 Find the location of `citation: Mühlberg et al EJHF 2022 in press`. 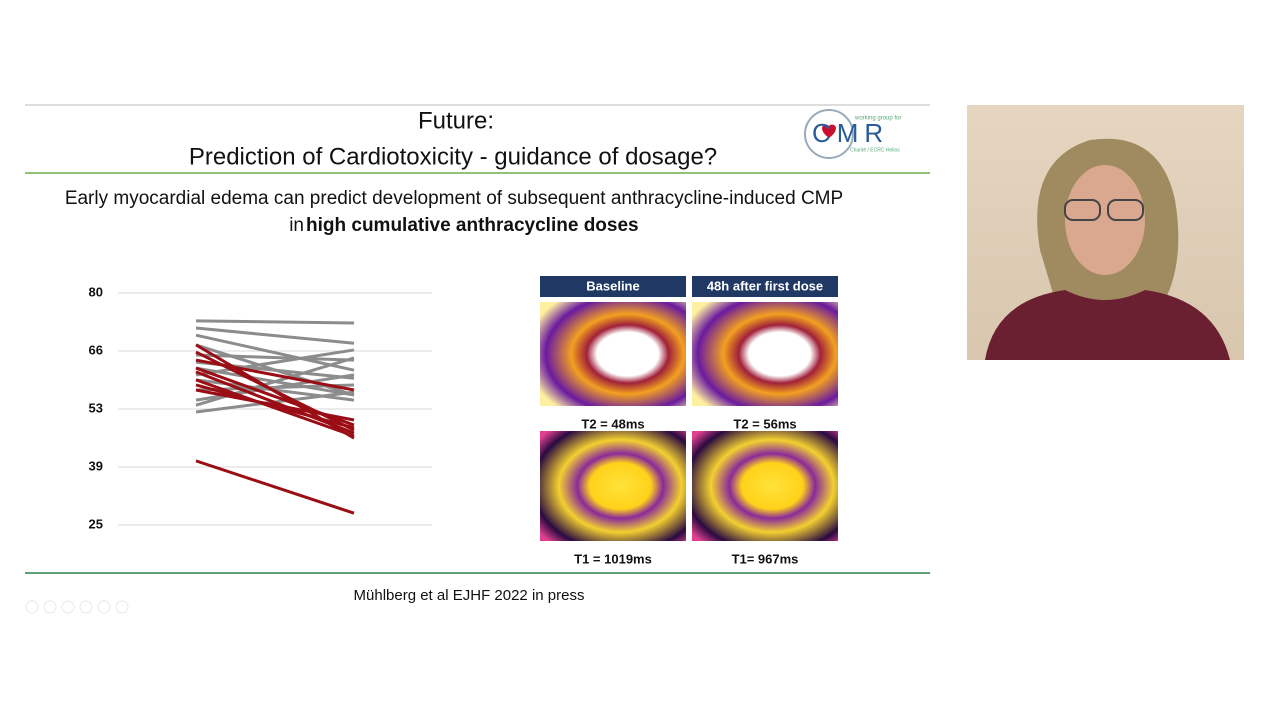

citation: Mühlberg et al EJHF 2022 in press is located at coordinates (469, 595).